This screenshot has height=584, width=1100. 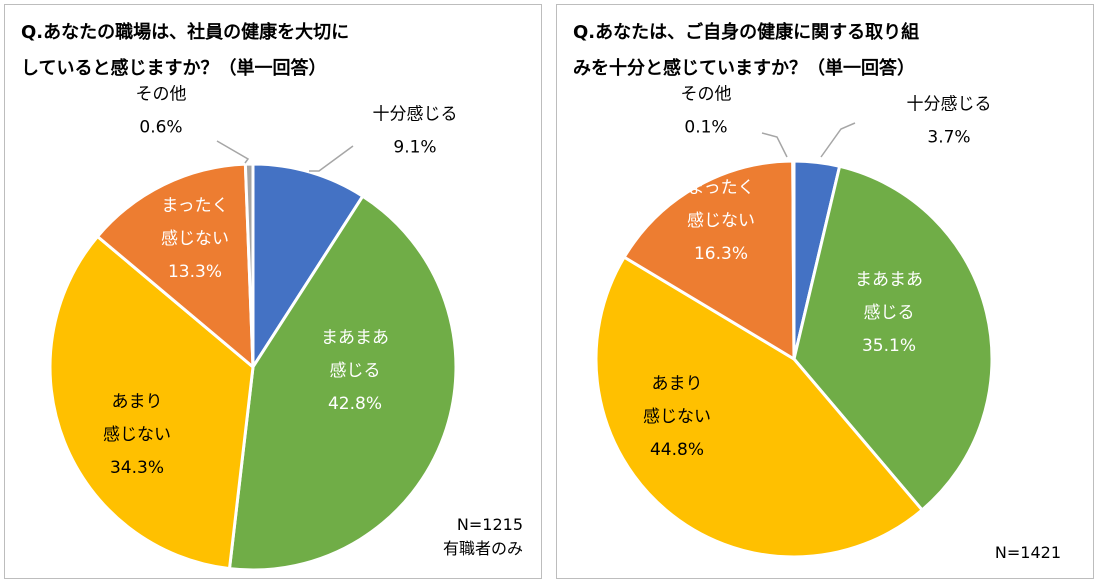 What do you see at coordinates (744, 68) in the screenshot?
I see `chart-title-line: みを十分と感じていますか？（単一回答）` at bounding box center [744, 68].